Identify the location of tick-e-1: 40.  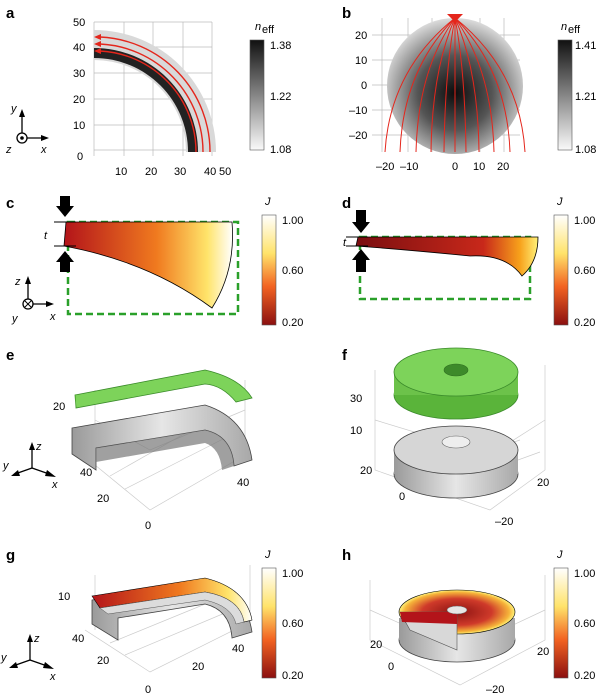
(86, 473).